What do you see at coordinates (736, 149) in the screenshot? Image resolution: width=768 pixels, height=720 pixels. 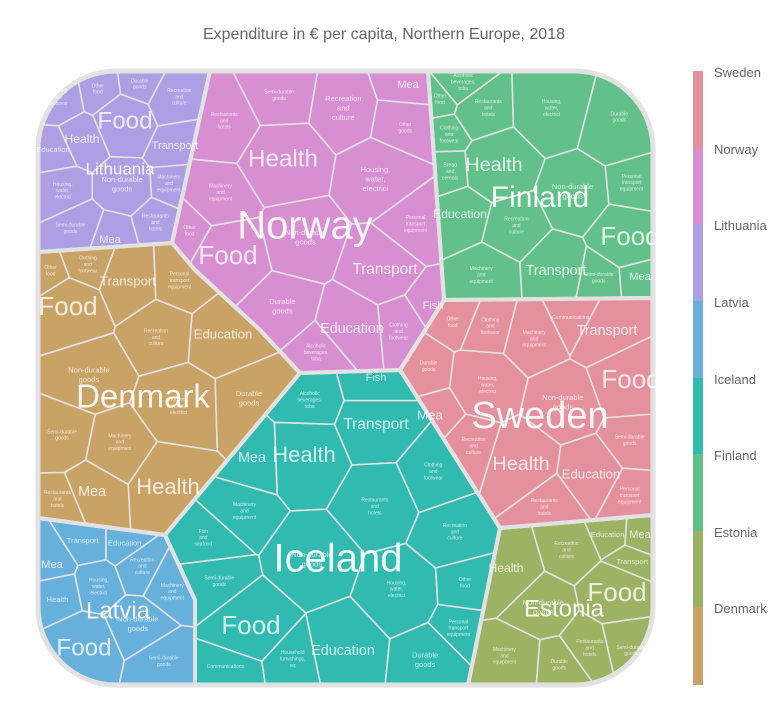 I see `legend-label-norway: Norway` at bounding box center [736, 149].